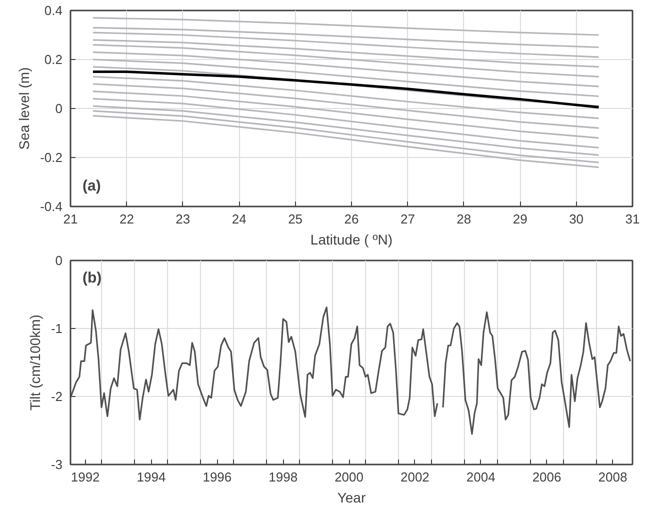  I want to click on x-tick-label: 2002, so click(415, 477).